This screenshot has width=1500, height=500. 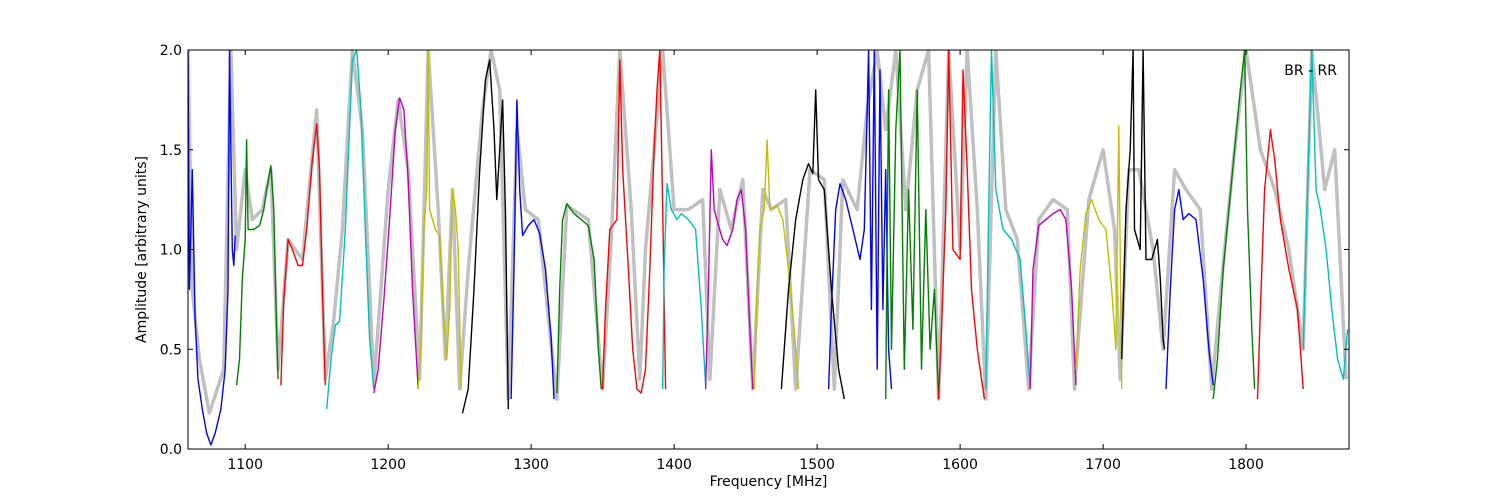 I want to click on x-tick-label: 1200, so click(x=388, y=465).